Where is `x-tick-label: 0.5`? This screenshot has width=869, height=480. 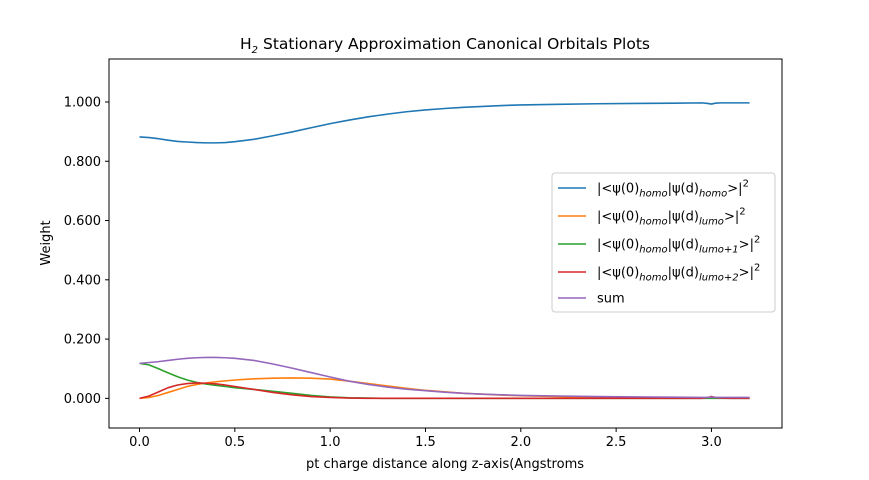 x-tick-label: 0.5 is located at coordinates (234, 442).